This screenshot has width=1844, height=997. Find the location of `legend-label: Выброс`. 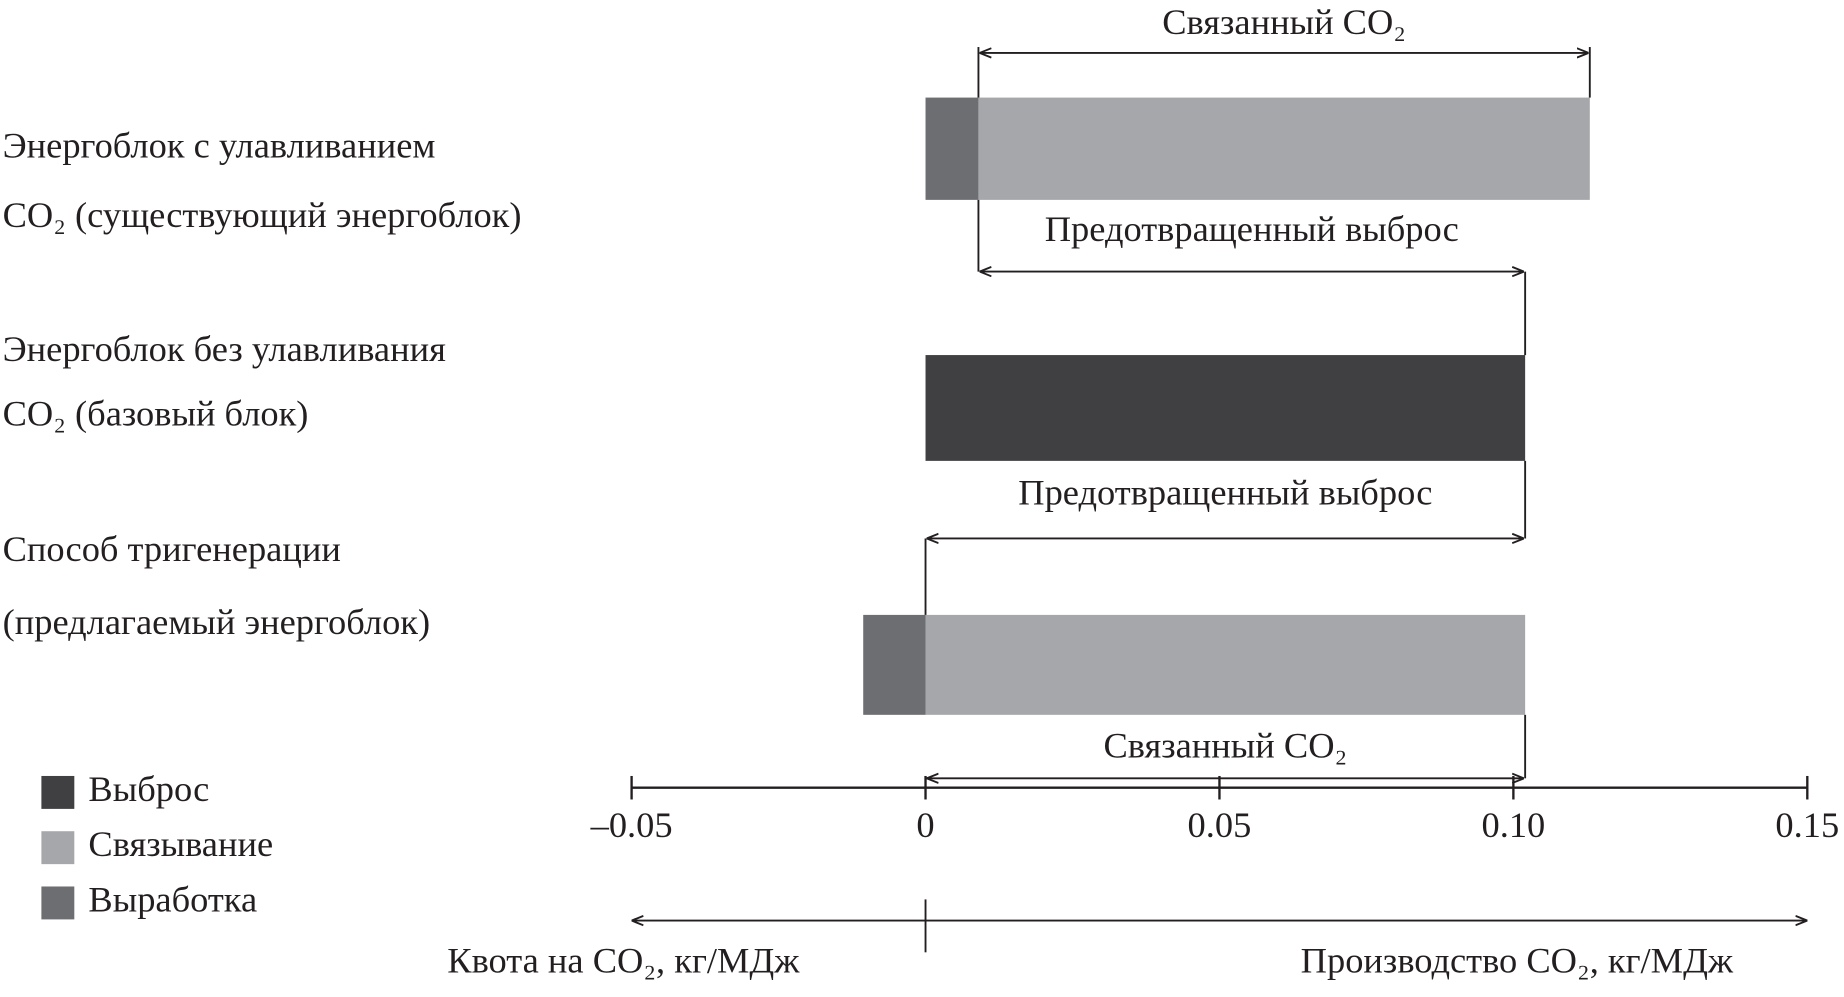

legend-label: Выброс is located at coordinates (148, 789).